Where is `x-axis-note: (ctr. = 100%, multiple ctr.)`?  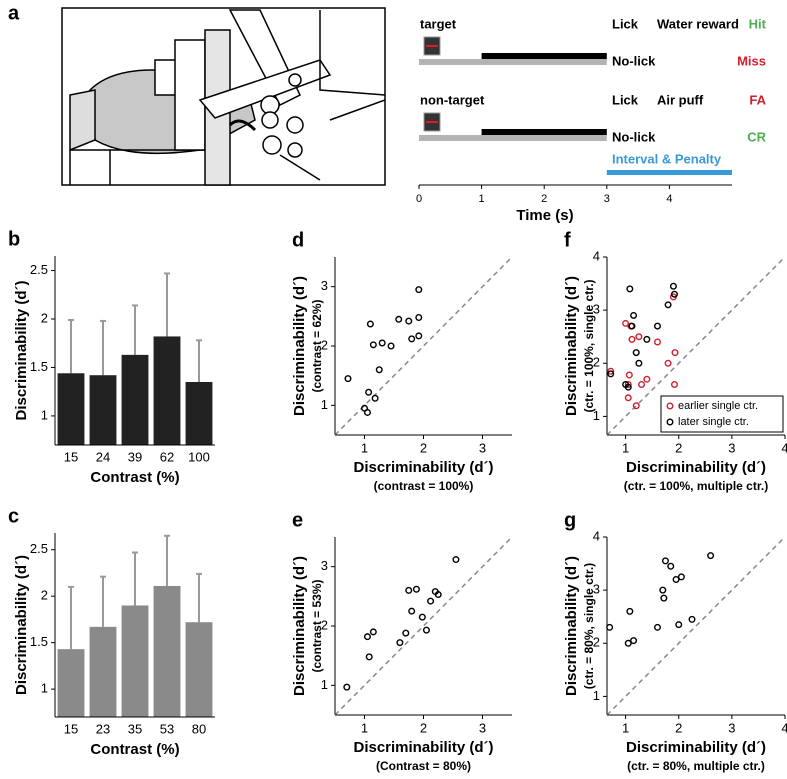
x-axis-note: (ctr. = 100%, multiple ctr.) is located at coordinates (696, 486).